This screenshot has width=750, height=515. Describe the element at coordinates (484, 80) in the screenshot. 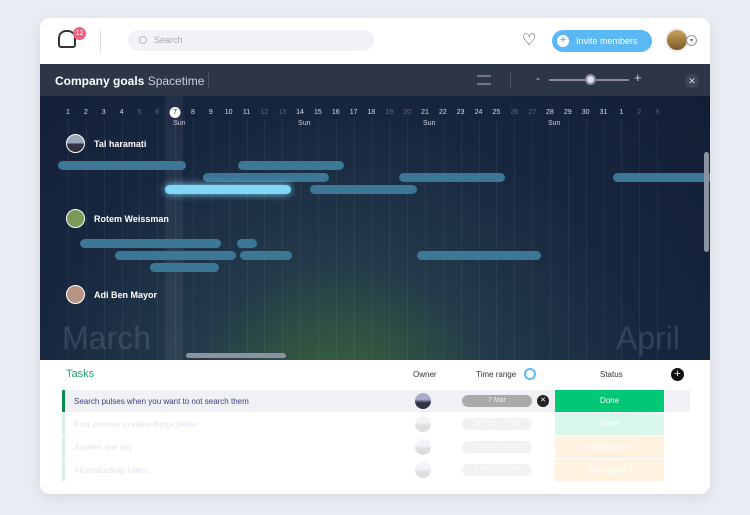

I see `filter-icon` at that location.